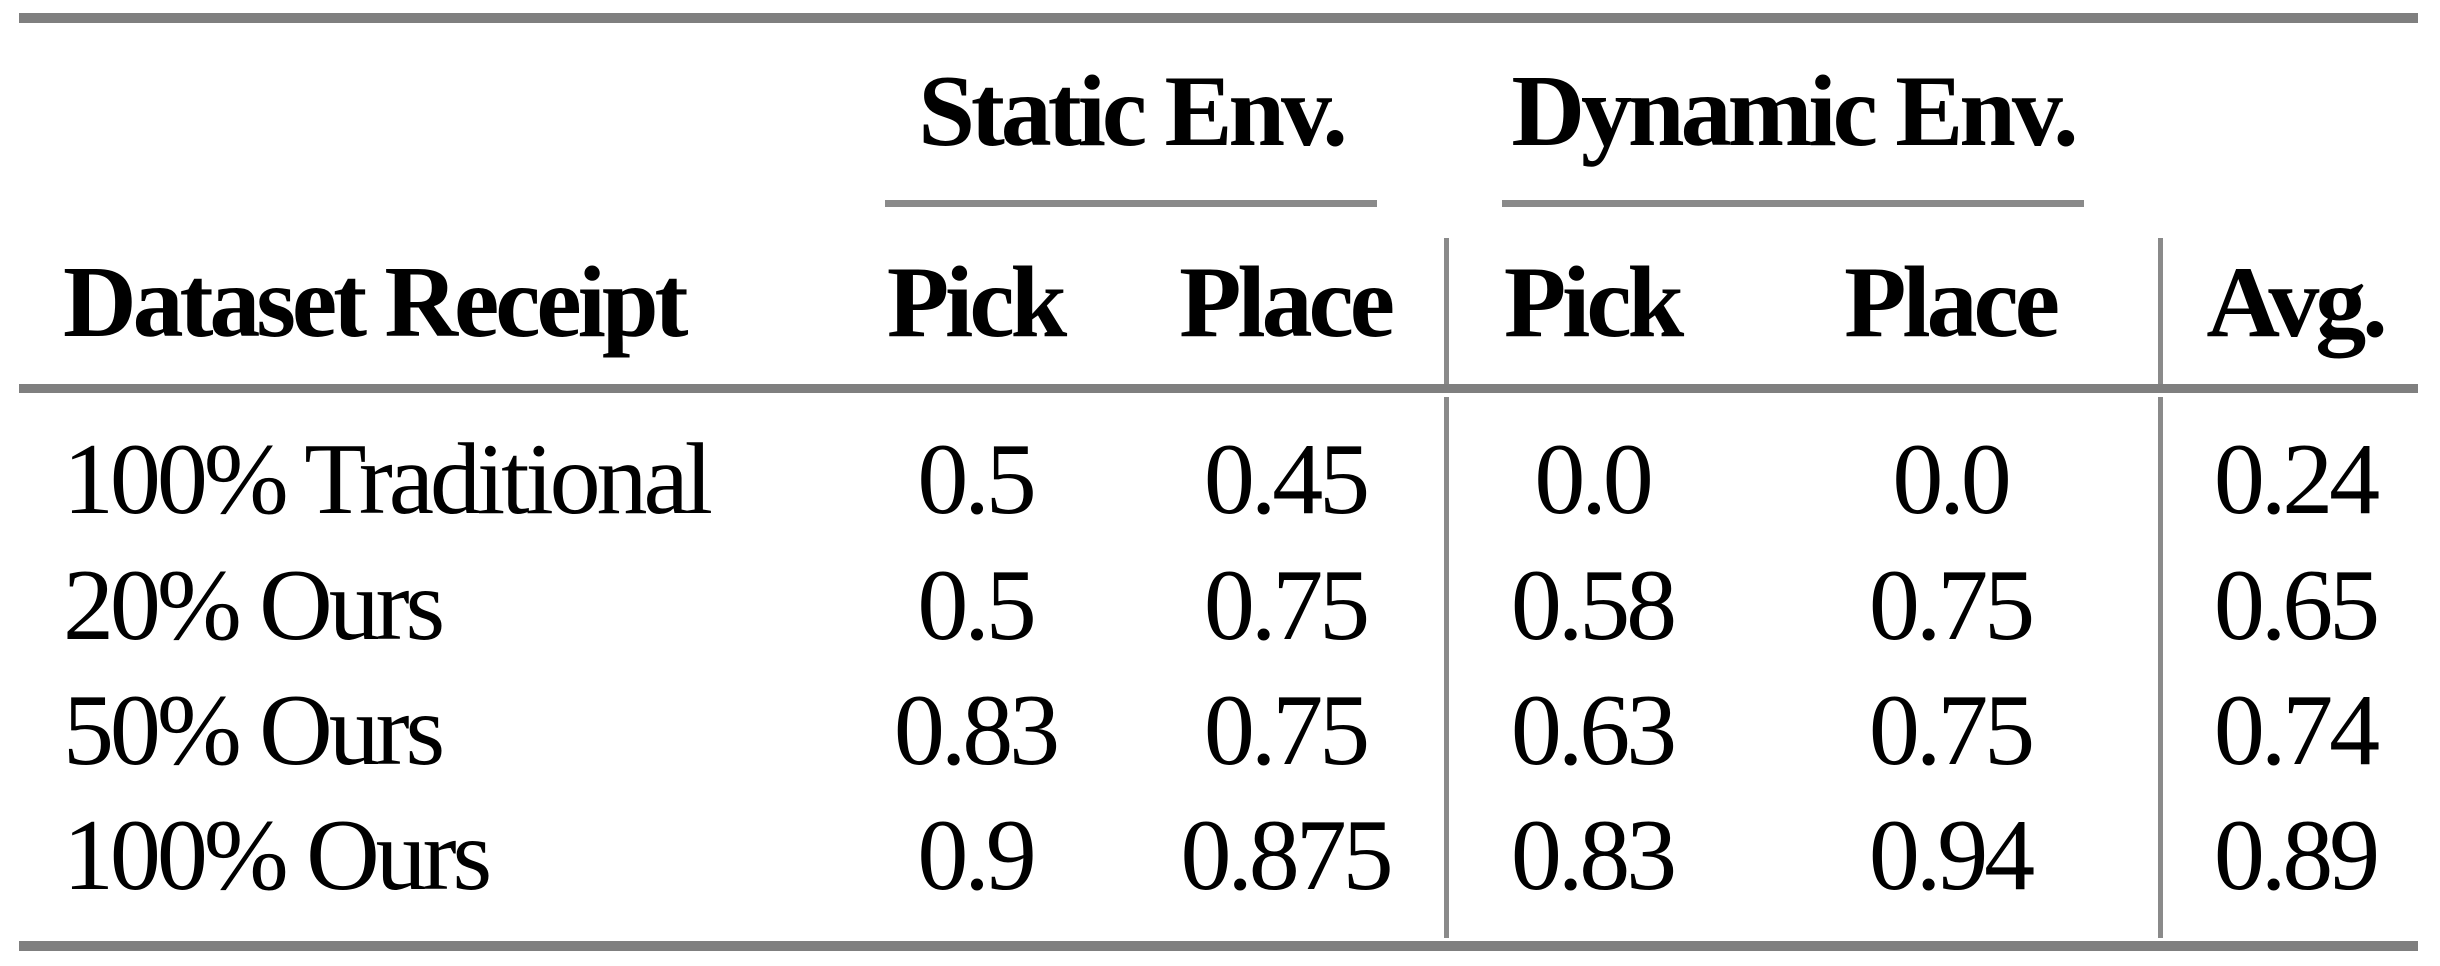  I want to click on group-header-dynamic-env: Dynamic Env., so click(1794, 111).